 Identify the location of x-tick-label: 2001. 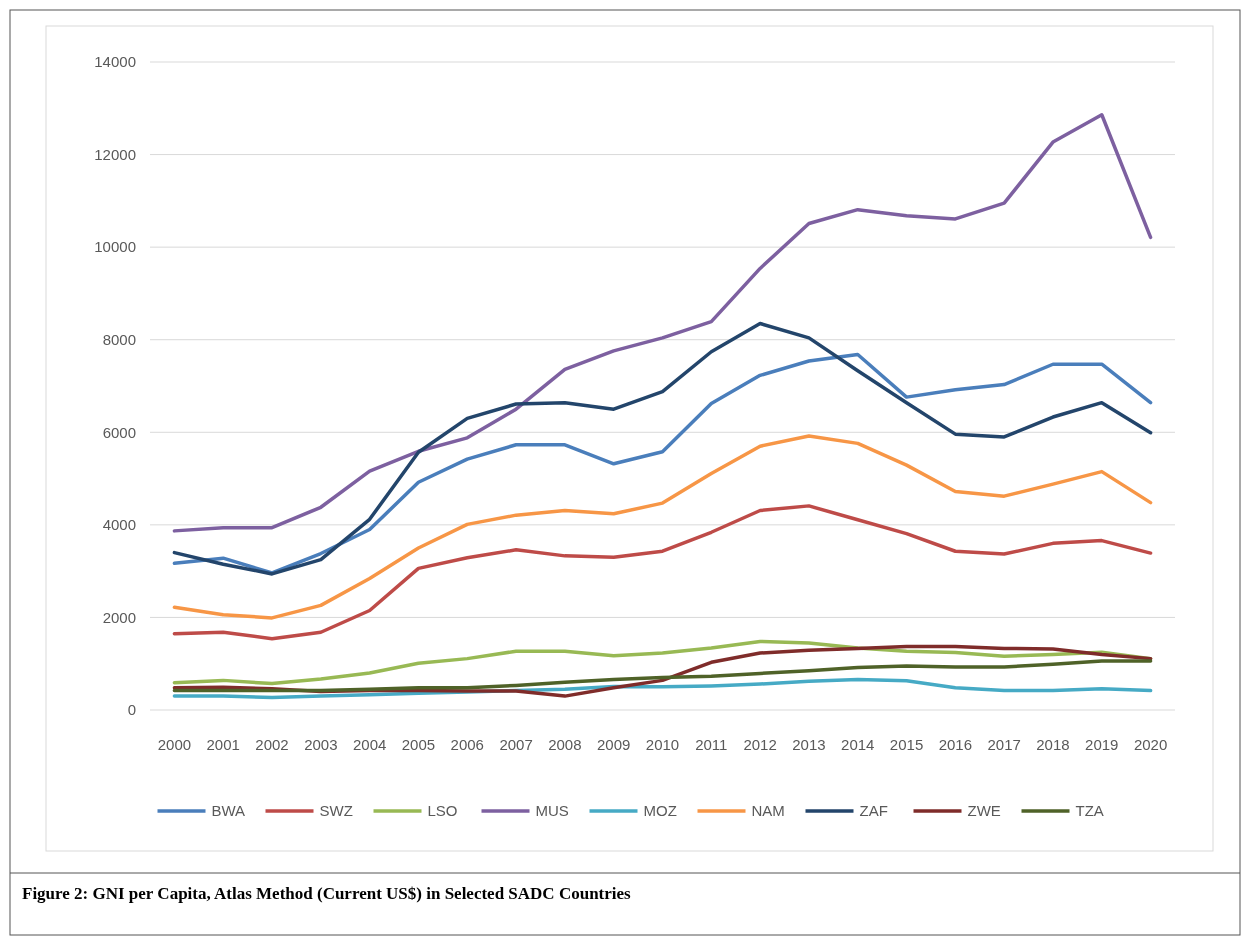
(223, 744).